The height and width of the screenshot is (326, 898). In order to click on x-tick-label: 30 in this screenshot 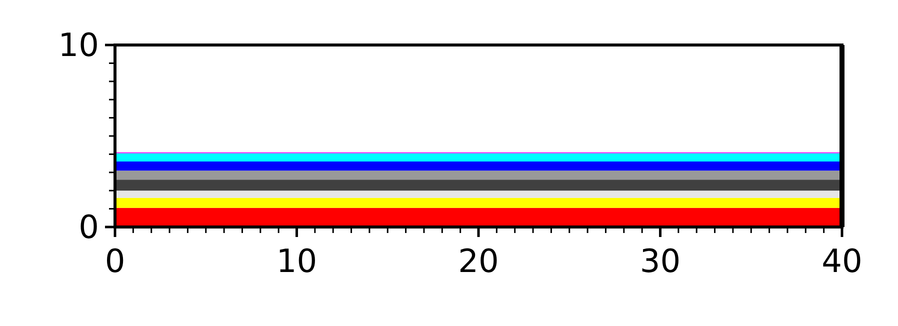, I will do `click(660, 261)`.